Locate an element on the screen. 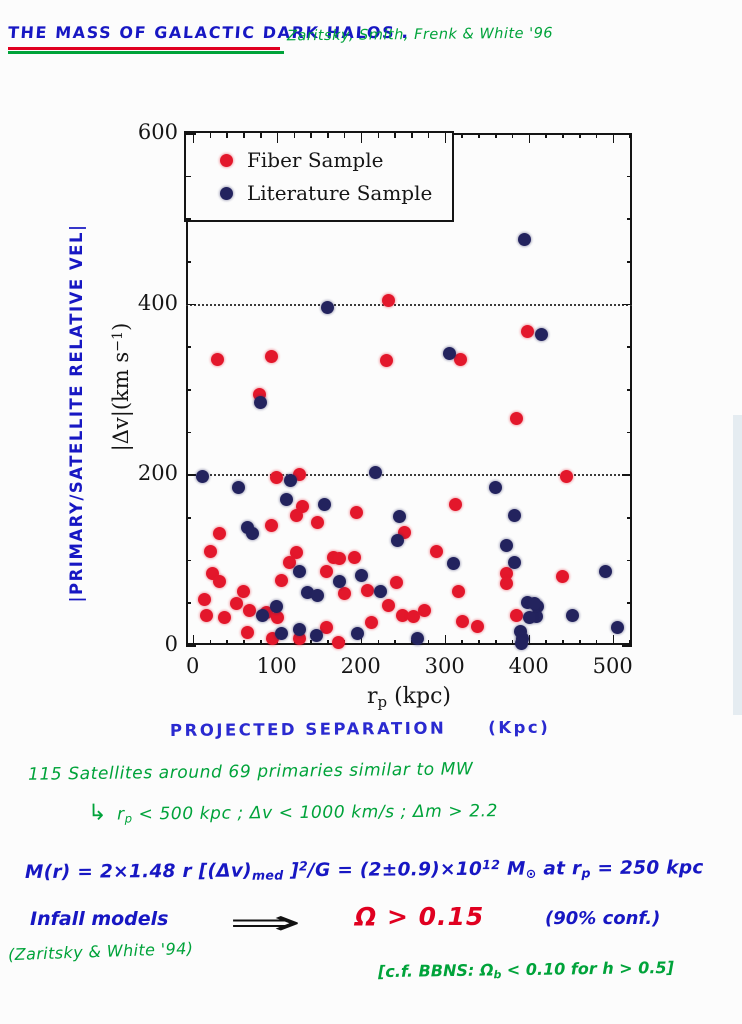  scan-artifact is located at coordinates (737, 565).